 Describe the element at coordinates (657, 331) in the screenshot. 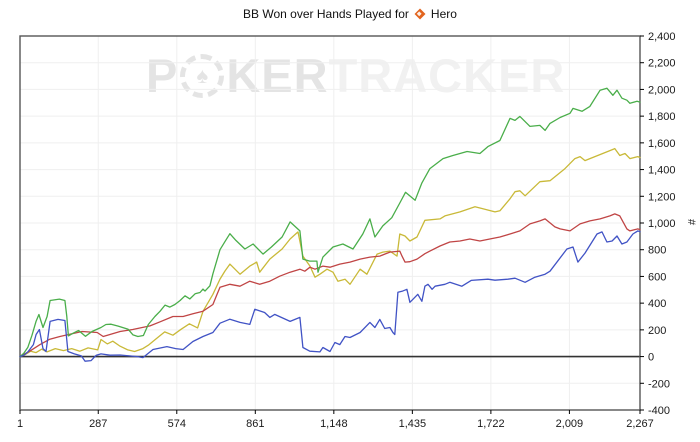

I see `y-tick-label: 200` at that location.